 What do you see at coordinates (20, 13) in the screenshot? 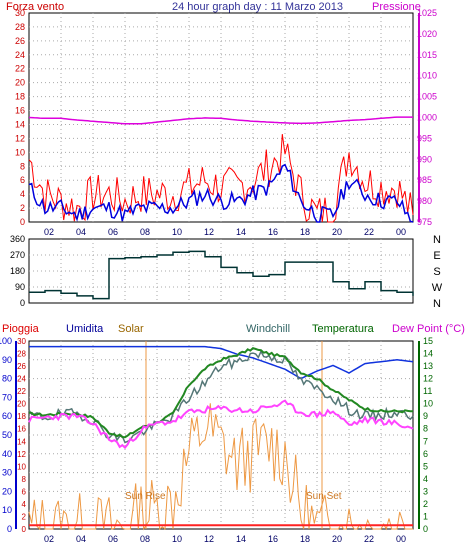
I see `wind-y-tick: 30` at bounding box center [20, 13].